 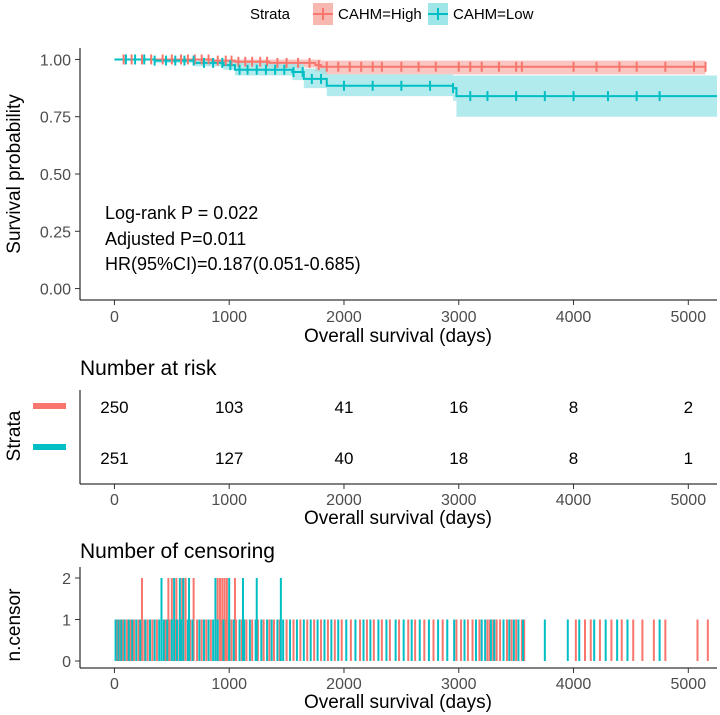 What do you see at coordinates (14, 435) in the screenshot?
I see `risk-table-y-label: Strata` at bounding box center [14, 435].